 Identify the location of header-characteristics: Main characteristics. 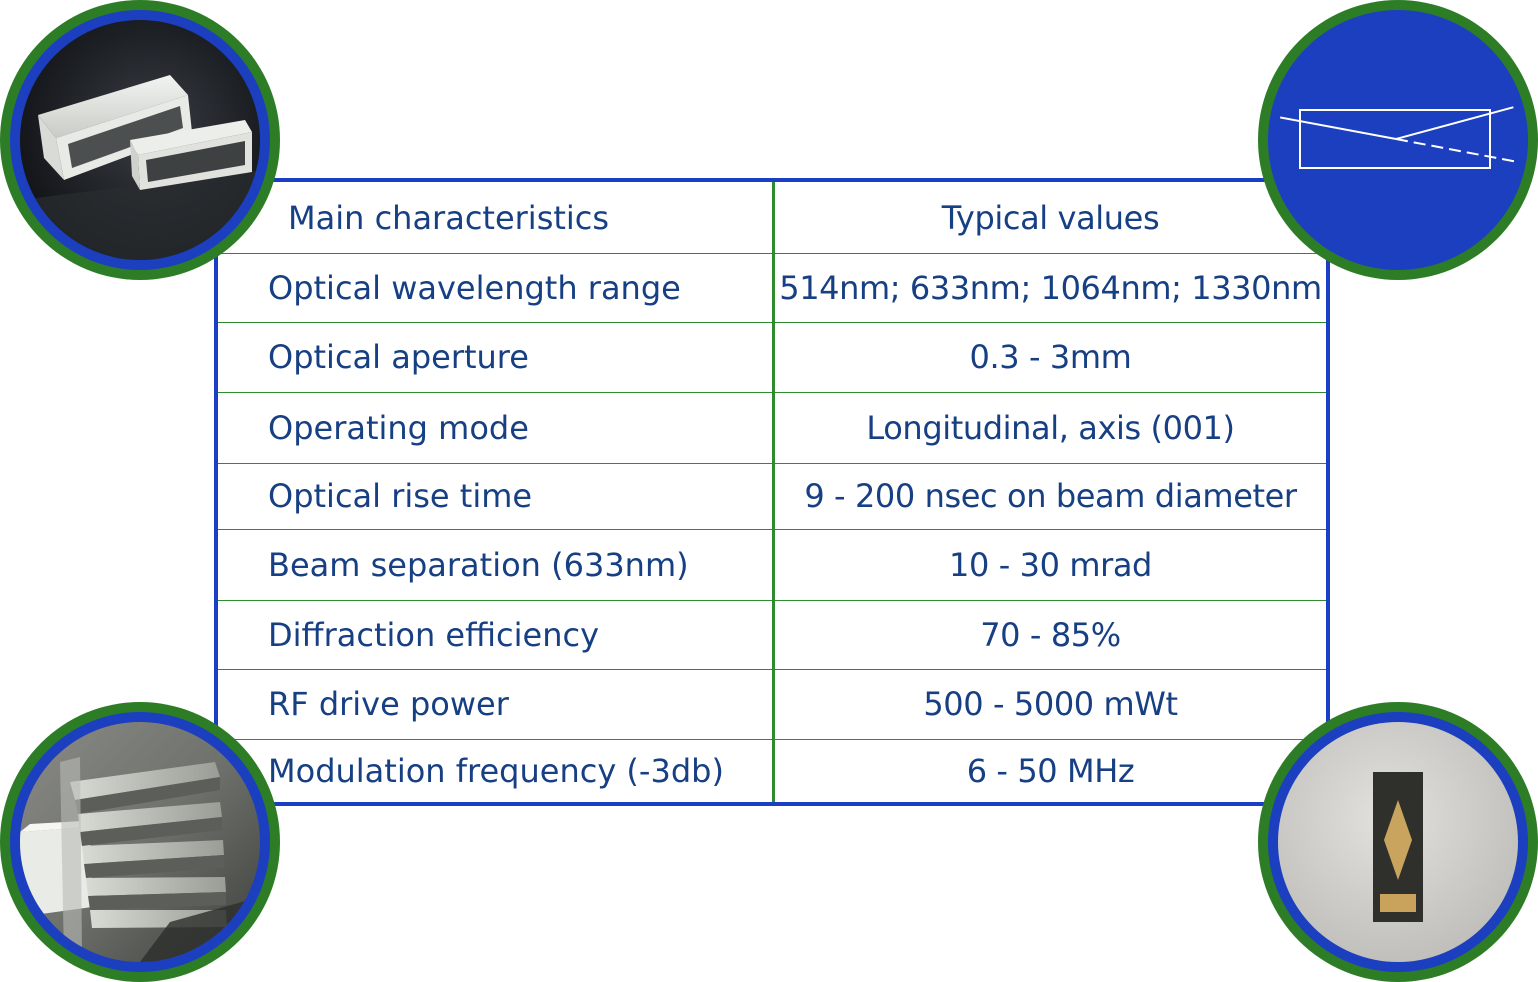
(449, 217).